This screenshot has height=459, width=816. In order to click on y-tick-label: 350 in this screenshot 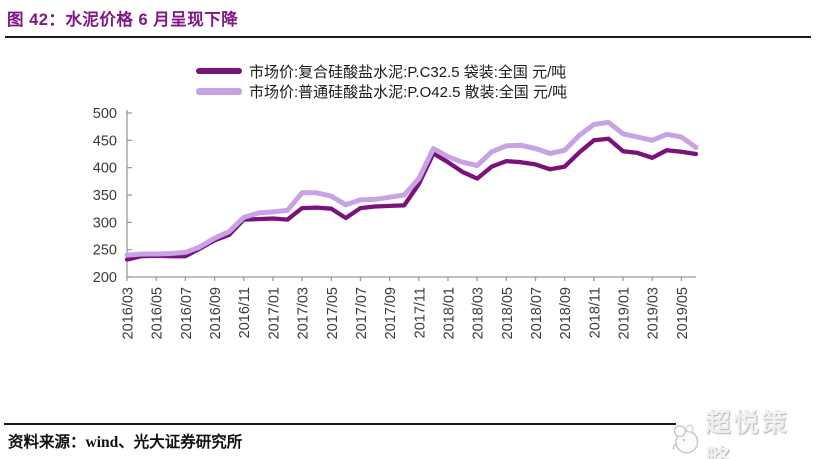, I will do `click(105, 196)`.